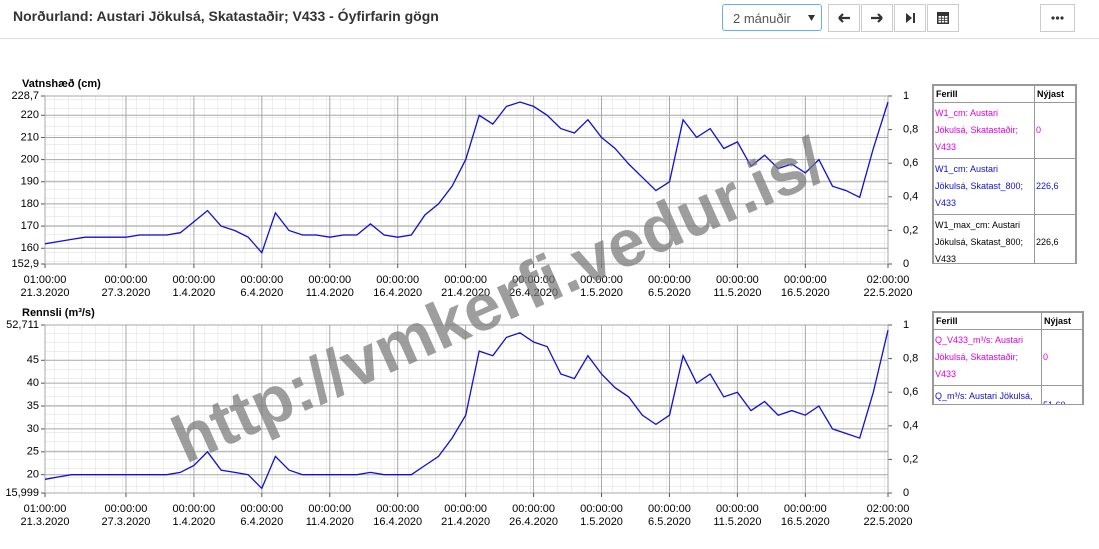  I want to click on y-tick-label: 228,7, so click(25, 96).